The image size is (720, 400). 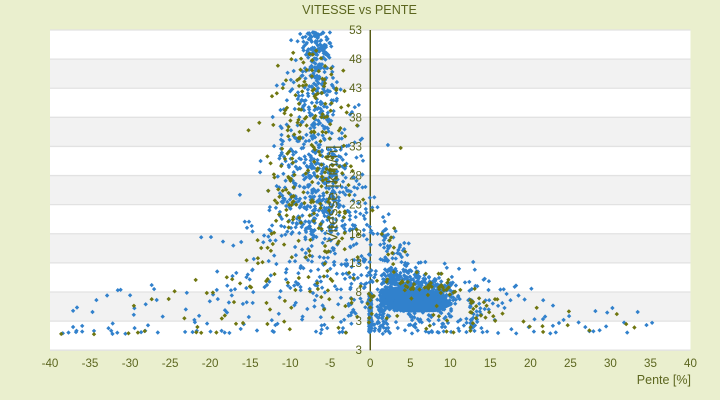 I want to click on svg-text: 40, so click(x=690, y=363).